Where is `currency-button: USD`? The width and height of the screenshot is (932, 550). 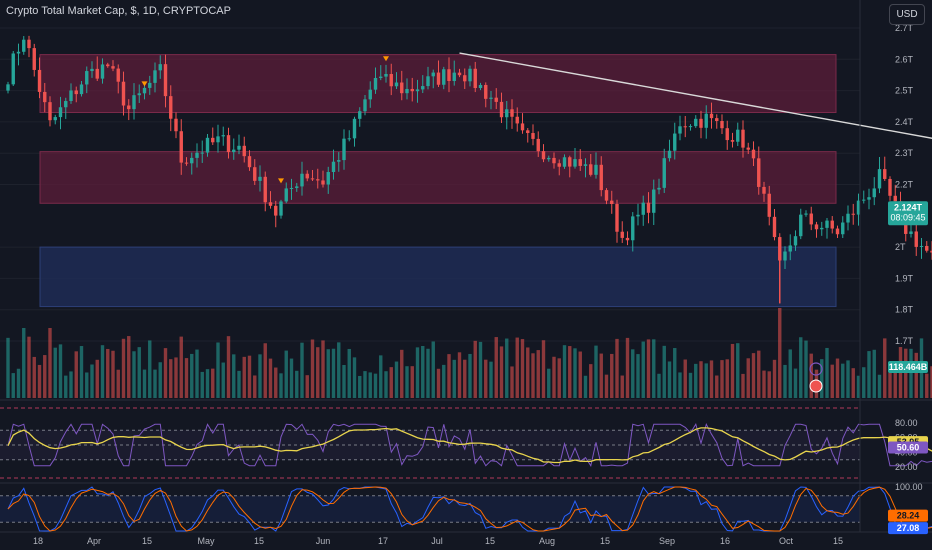
currency-button: USD is located at coordinates (907, 14).